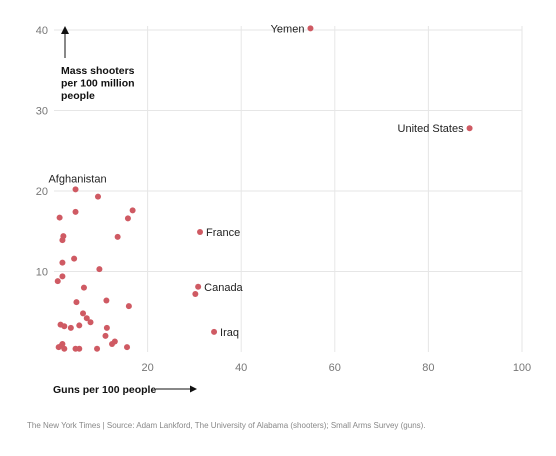  Describe the element at coordinates (42, 192) in the screenshot. I see `y-tick-label-20: 20` at that location.